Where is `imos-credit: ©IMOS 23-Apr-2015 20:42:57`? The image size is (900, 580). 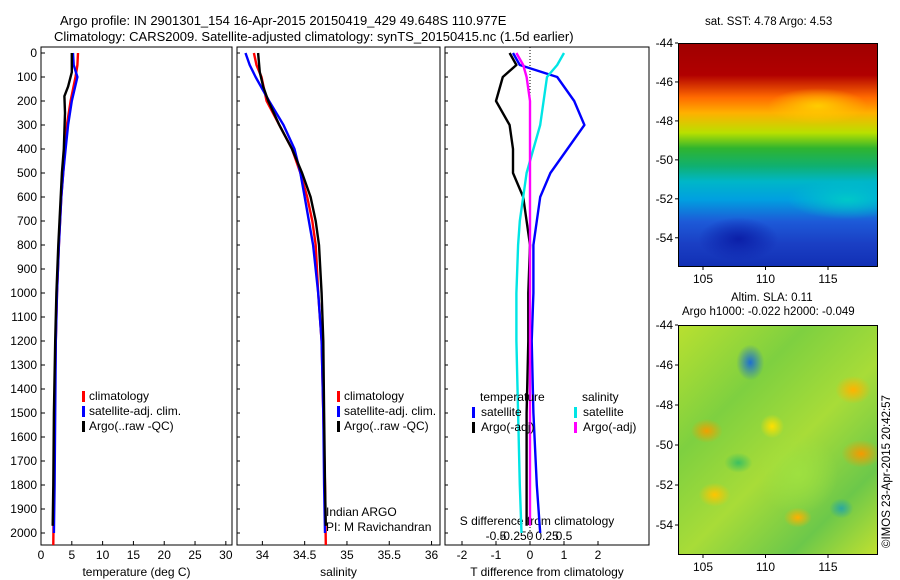
imos-credit: ©IMOS 23-Apr-2015 20:42:57 is located at coordinates (887, 471).